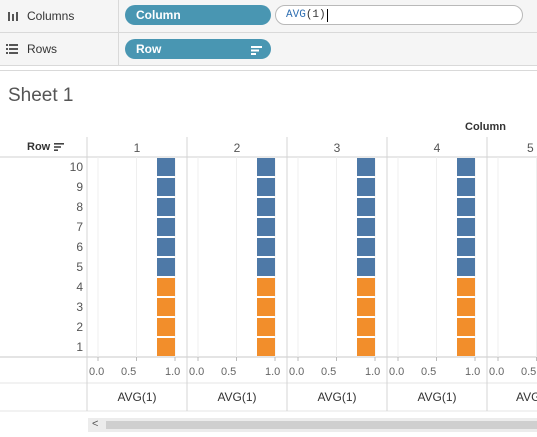 The image size is (537, 437). What do you see at coordinates (366, 187) in the screenshot?
I see `bar-pane3-row9` at bounding box center [366, 187].